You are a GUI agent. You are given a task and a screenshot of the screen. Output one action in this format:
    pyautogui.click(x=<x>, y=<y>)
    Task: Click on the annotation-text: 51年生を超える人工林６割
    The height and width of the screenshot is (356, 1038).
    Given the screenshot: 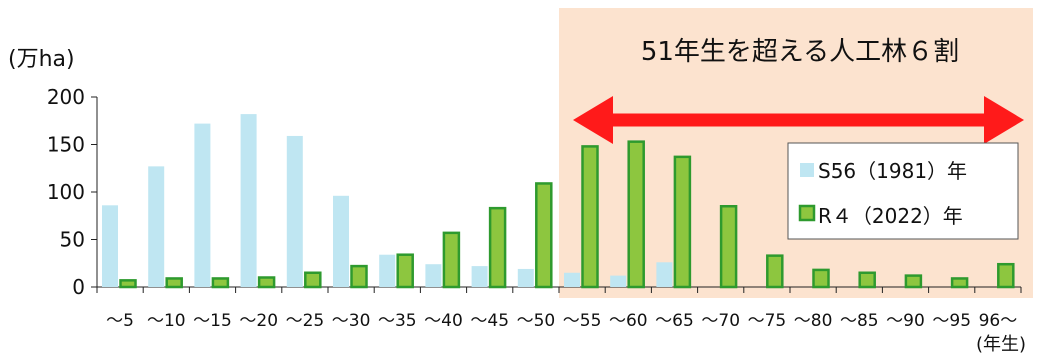 What is the action you would take?
    pyautogui.click(x=800, y=52)
    